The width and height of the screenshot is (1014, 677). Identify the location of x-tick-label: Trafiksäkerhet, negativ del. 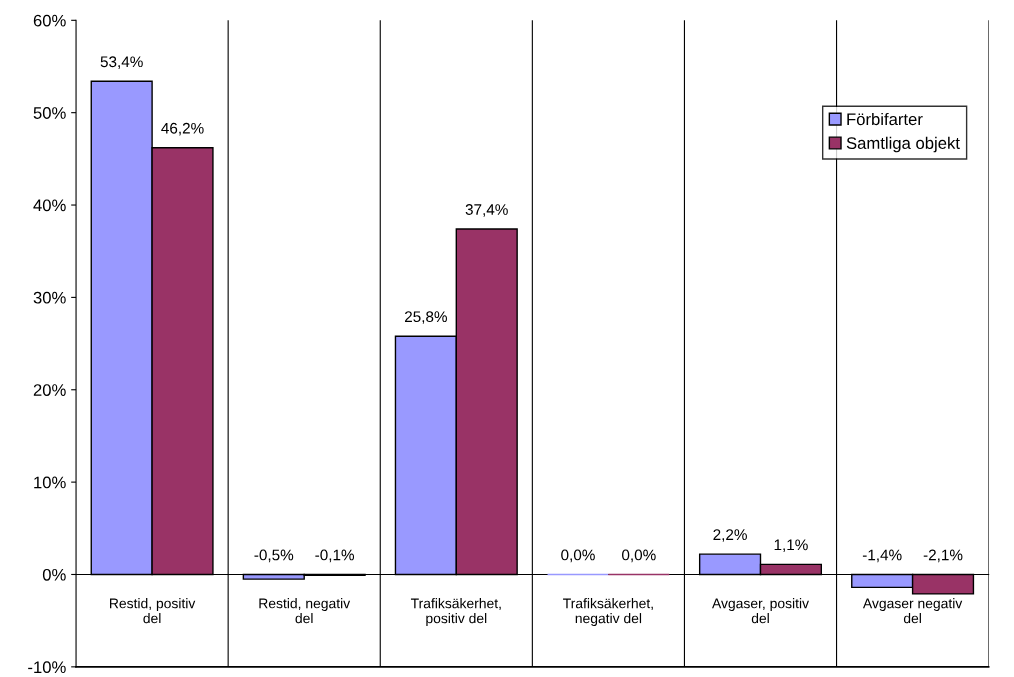
(608, 612).